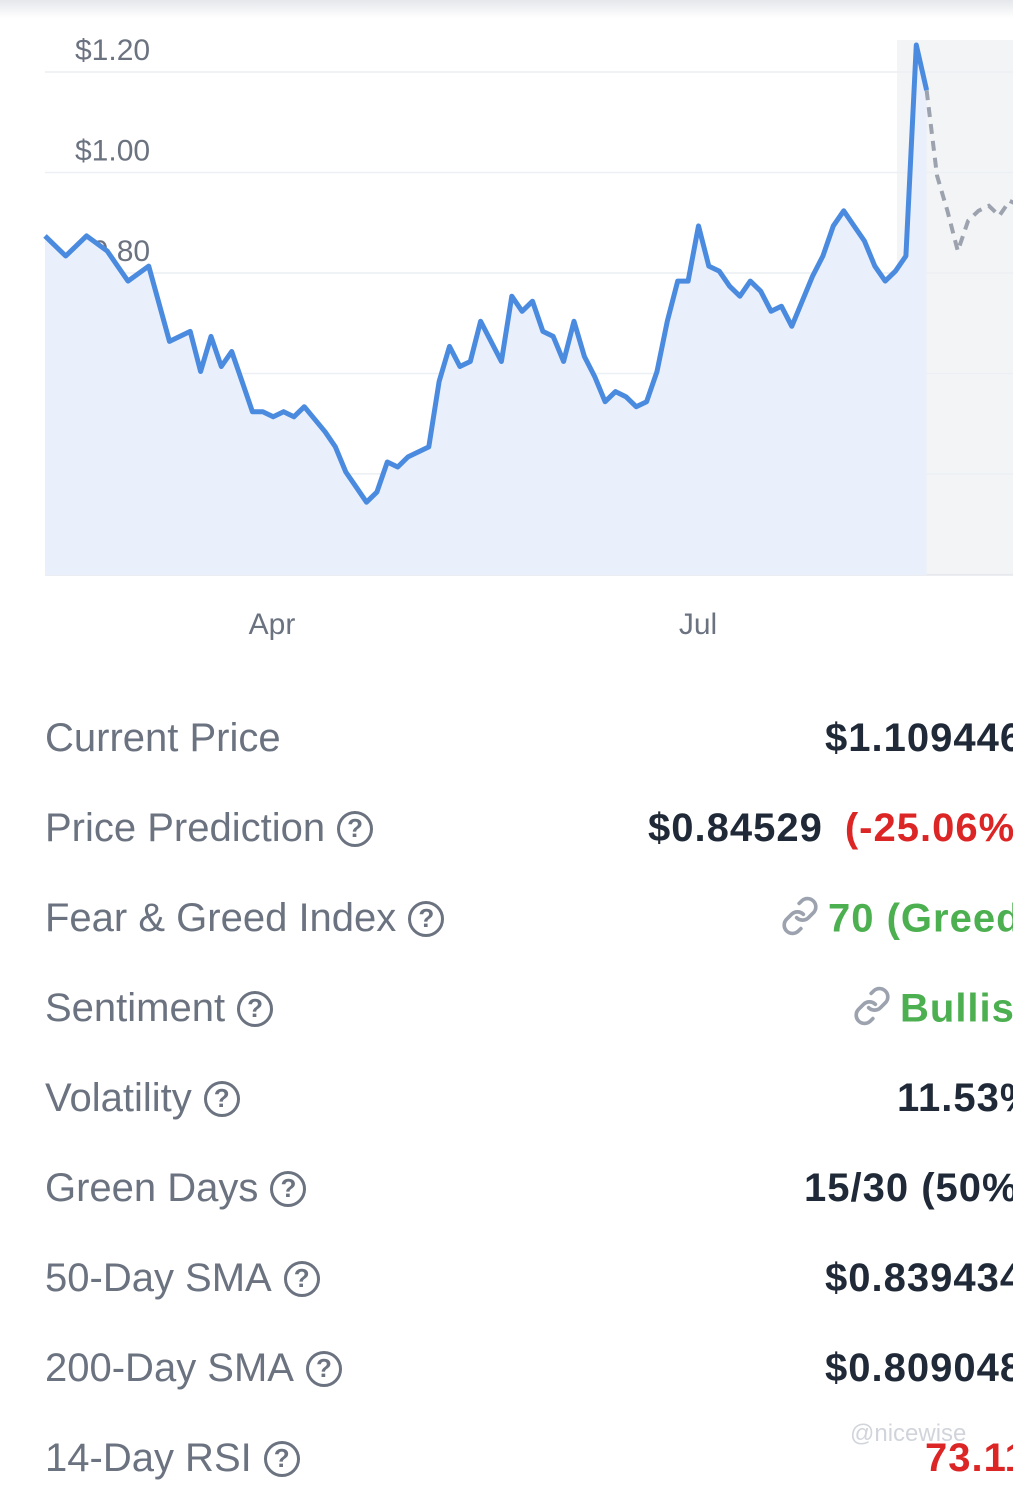 This screenshot has width=1013, height=1504. I want to click on stat-value-text: 15/30 (50%), so click(908, 1188).